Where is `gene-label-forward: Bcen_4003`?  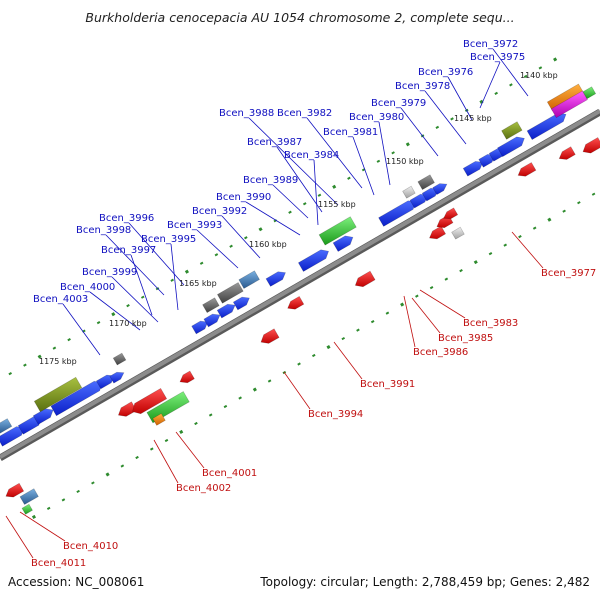 gene-label-forward: Bcen_4003 is located at coordinates (60, 299).